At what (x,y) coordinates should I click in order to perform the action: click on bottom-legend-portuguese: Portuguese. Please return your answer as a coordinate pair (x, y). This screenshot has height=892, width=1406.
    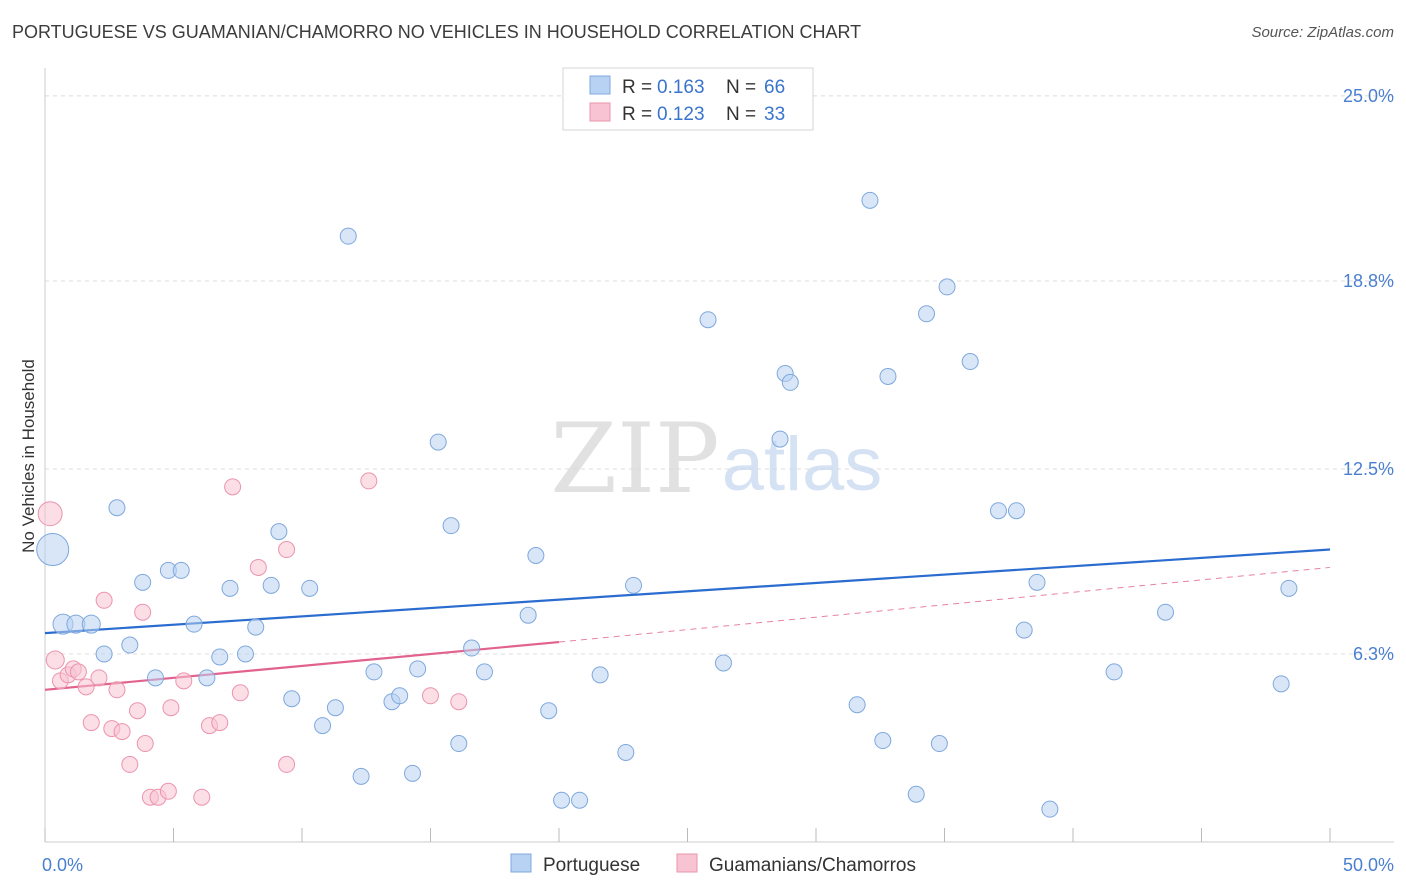
    Looking at the image, I should click on (591, 865).